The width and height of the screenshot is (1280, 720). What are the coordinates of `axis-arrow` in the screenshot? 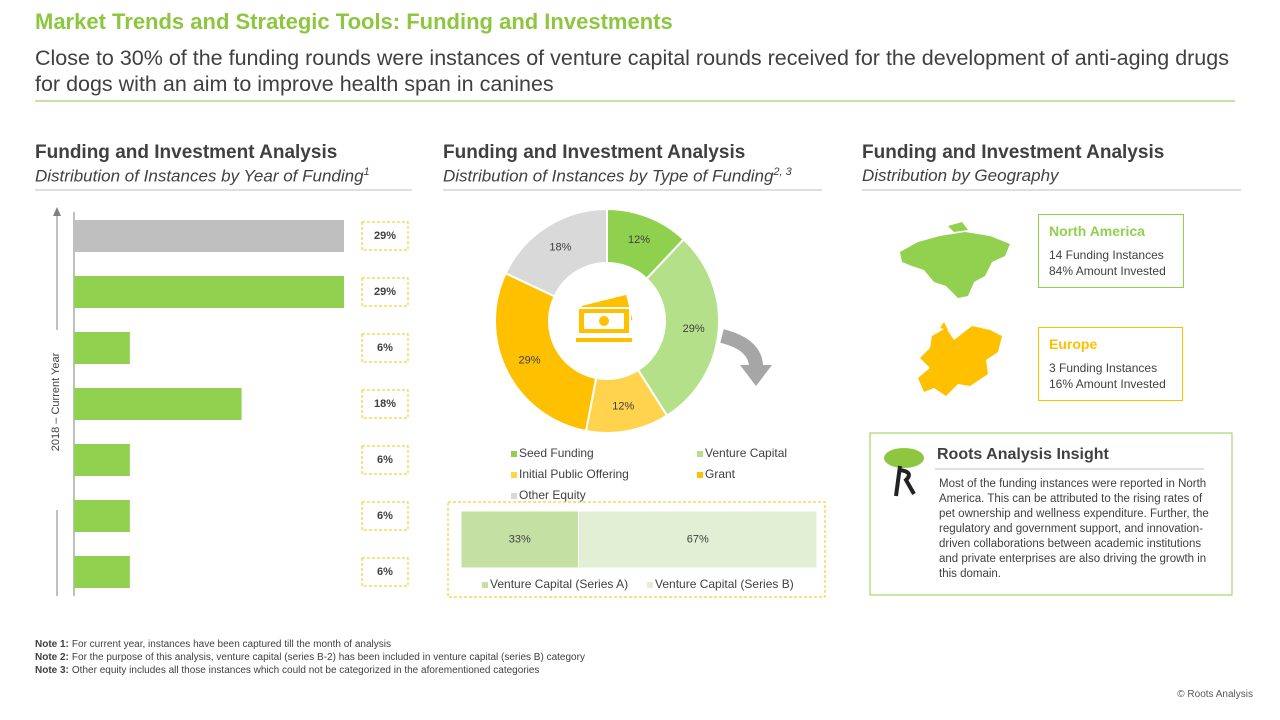 It's located at (57, 211).